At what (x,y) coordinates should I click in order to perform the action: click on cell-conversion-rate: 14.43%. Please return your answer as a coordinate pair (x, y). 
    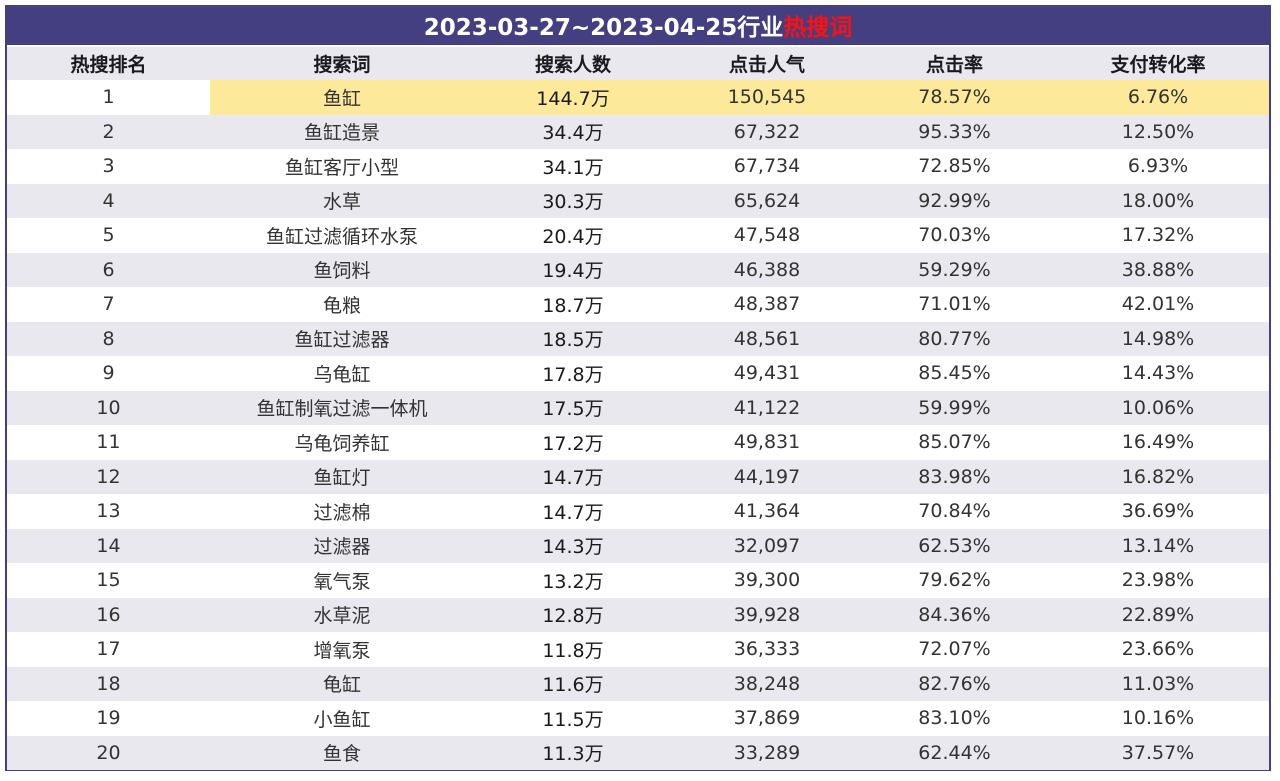
    Looking at the image, I should click on (1158, 373).